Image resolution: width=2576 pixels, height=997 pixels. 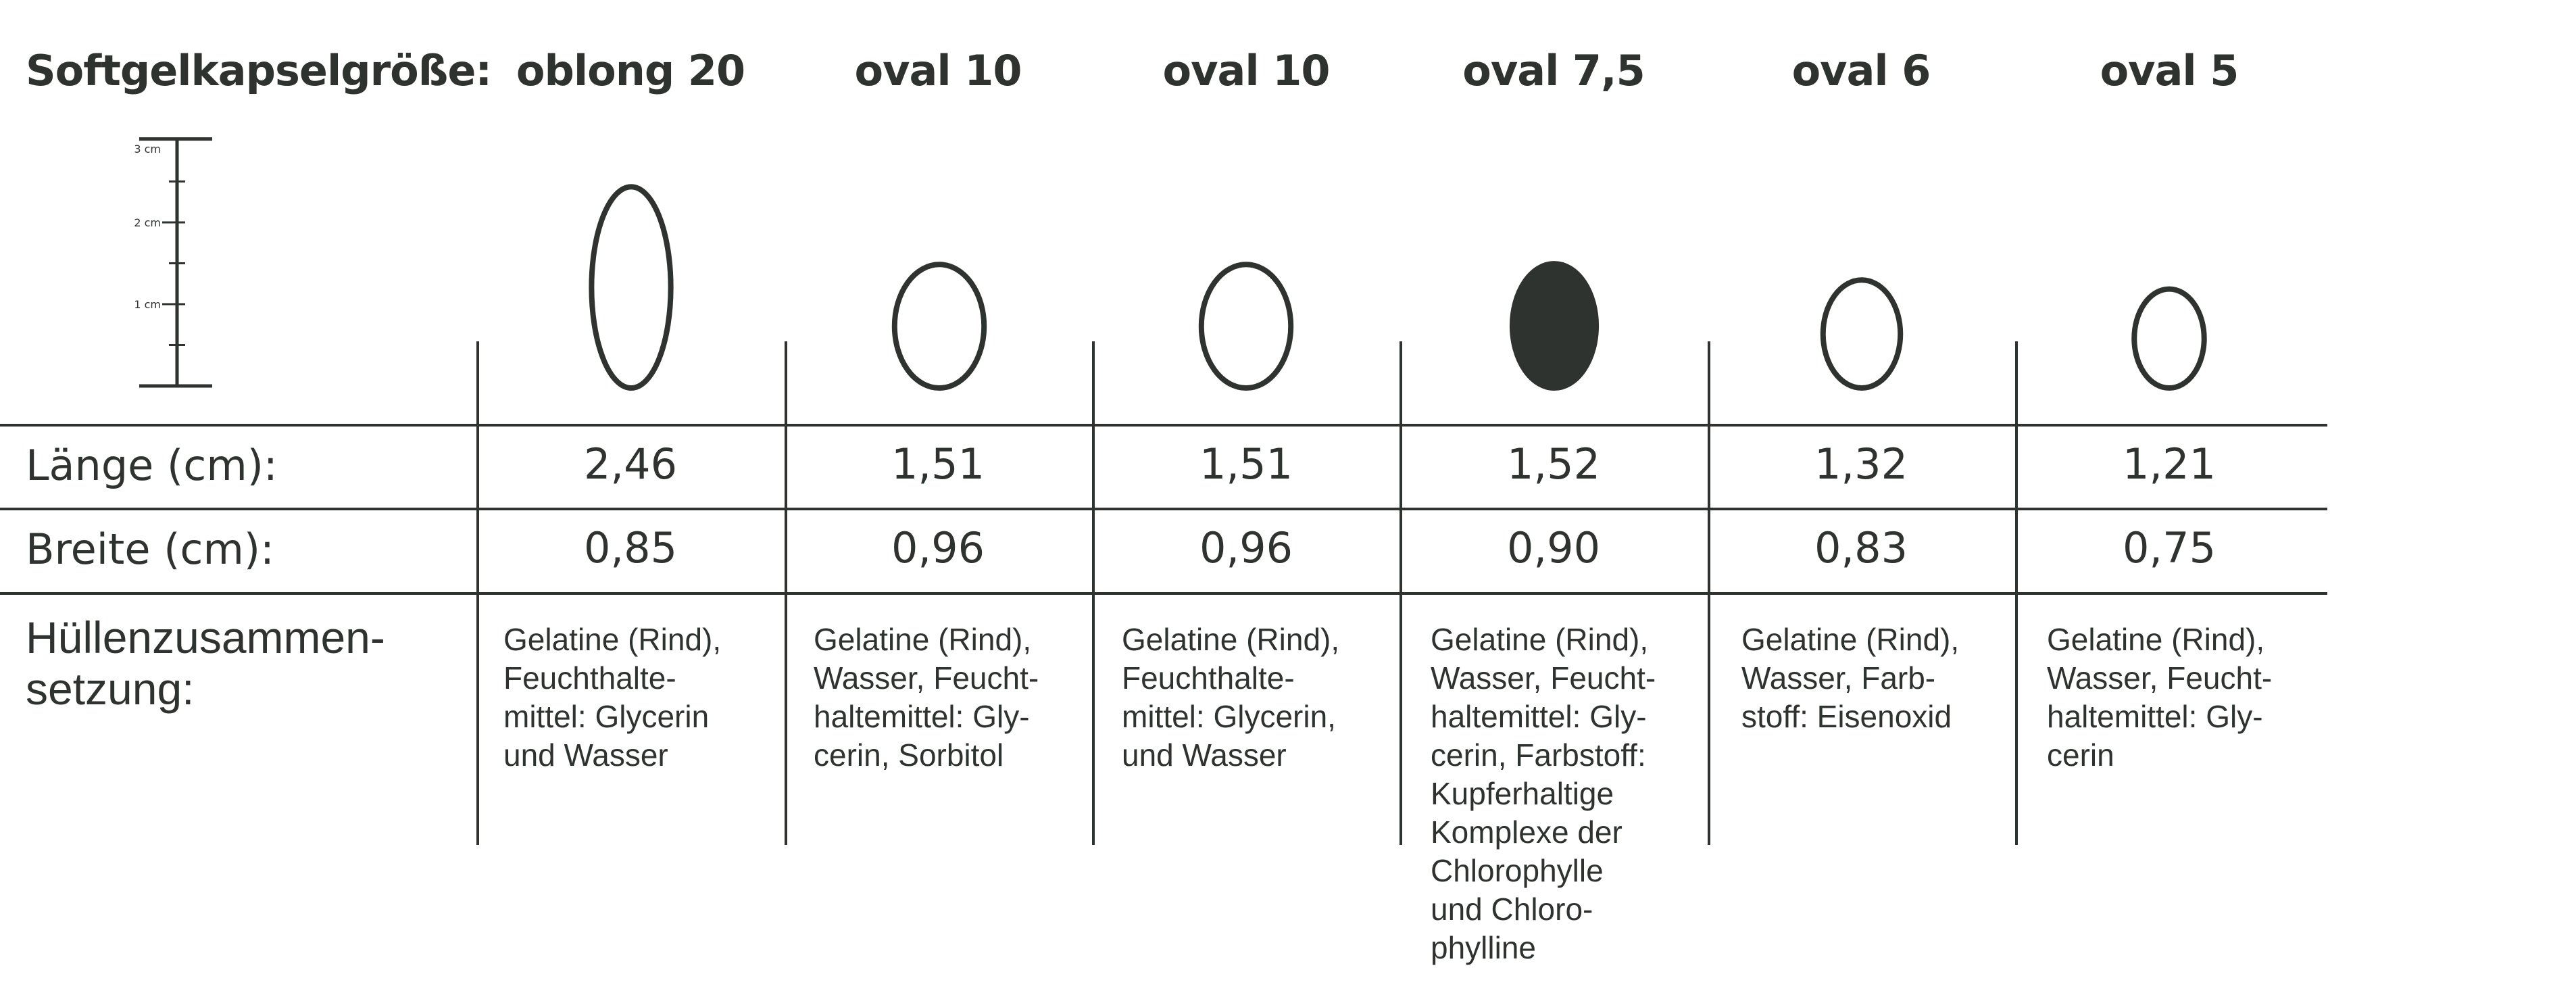 What do you see at coordinates (2169, 464) in the screenshot?
I see `length-value-oval-5: 1,21` at bounding box center [2169, 464].